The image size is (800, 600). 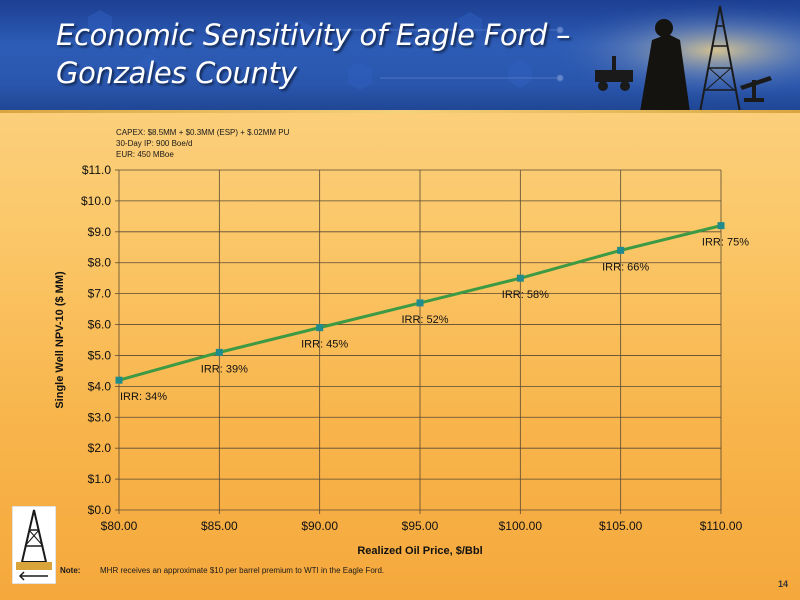 What do you see at coordinates (100, 232) in the screenshot?
I see `y-tick-label: $9.0` at bounding box center [100, 232].